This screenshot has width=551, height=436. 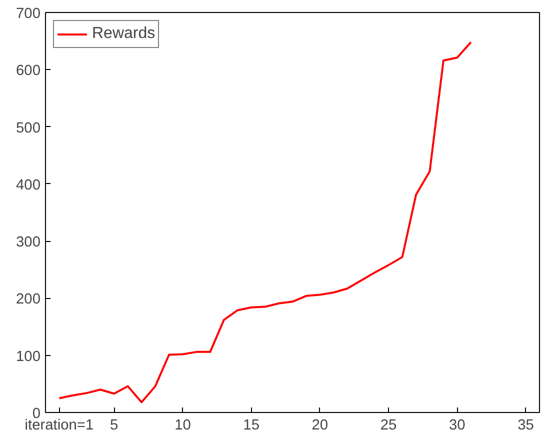 I want to click on x-tick-label: 10, so click(x=182, y=426).